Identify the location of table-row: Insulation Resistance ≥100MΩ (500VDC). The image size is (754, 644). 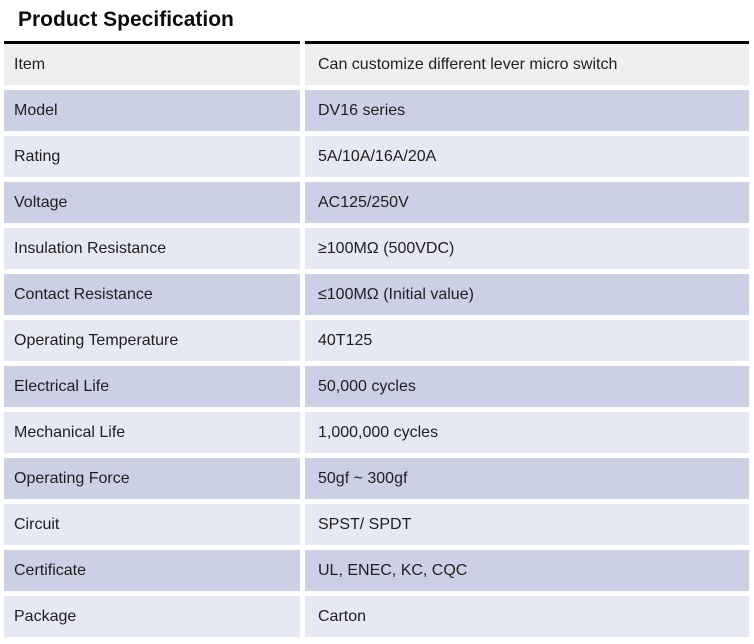
(376, 248).